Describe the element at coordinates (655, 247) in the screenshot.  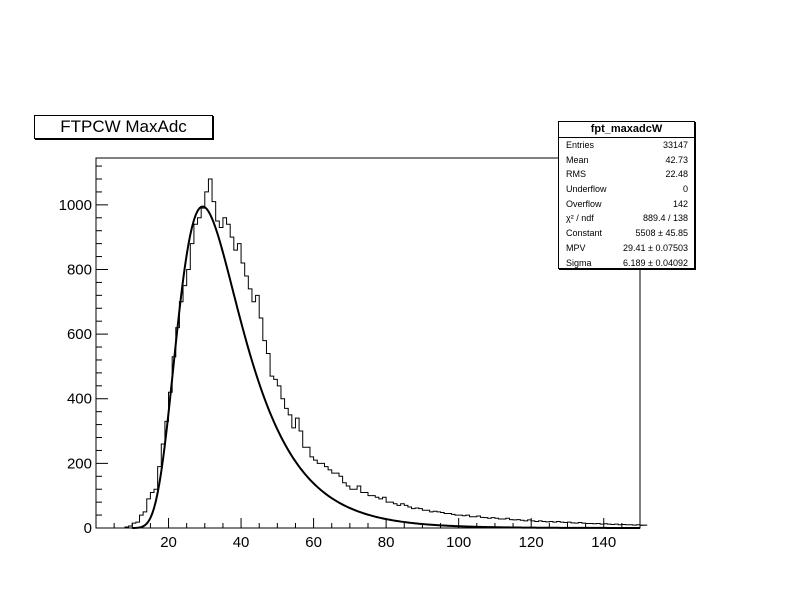
I see `stats-value: 29.41 ± 0.07503` at that location.